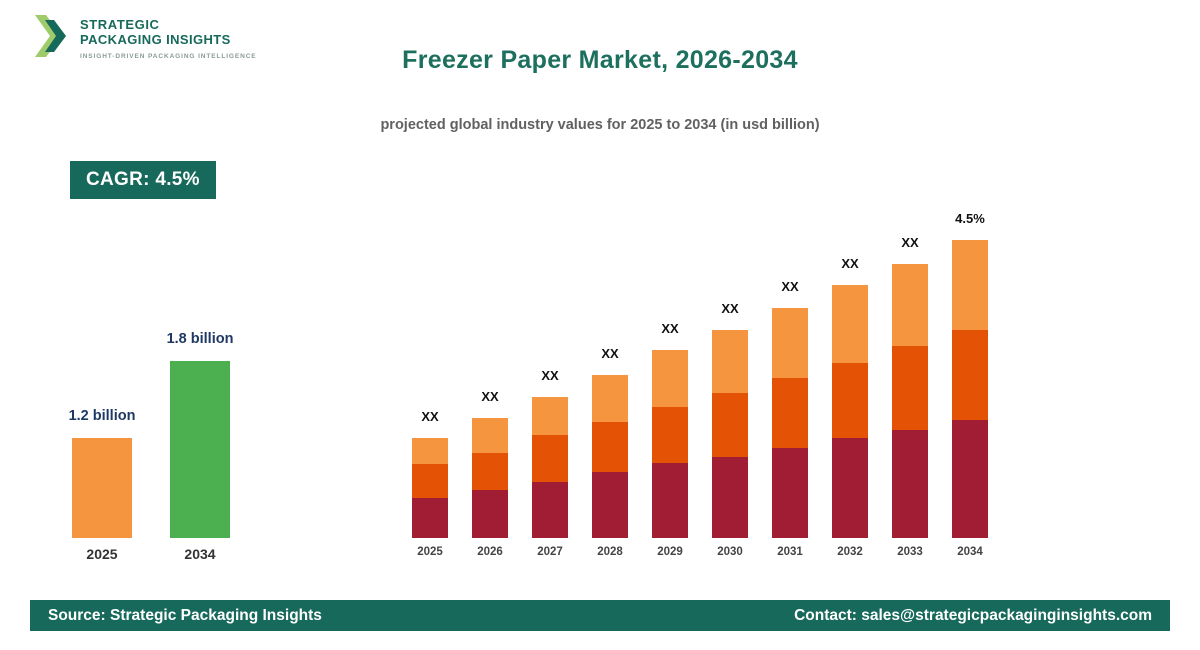  Describe the element at coordinates (550, 552) in the screenshot. I see `year-label: 2027` at that location.